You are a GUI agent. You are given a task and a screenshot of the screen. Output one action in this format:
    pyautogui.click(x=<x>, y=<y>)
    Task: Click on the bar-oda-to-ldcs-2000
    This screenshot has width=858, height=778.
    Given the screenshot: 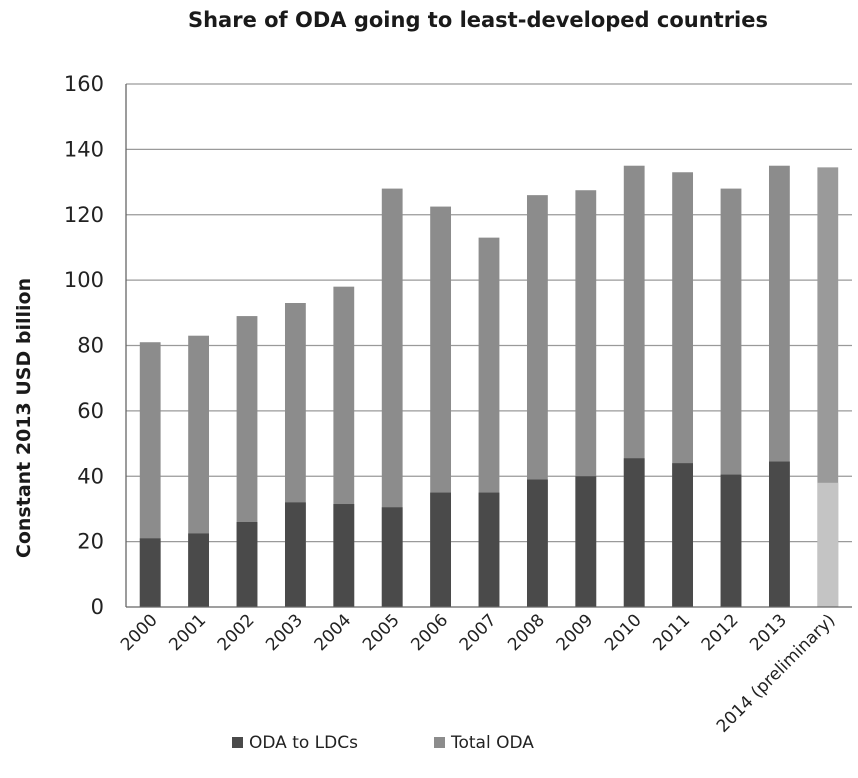 What is the action you would take?
    pyautogui.click(x=150, y=572)
    